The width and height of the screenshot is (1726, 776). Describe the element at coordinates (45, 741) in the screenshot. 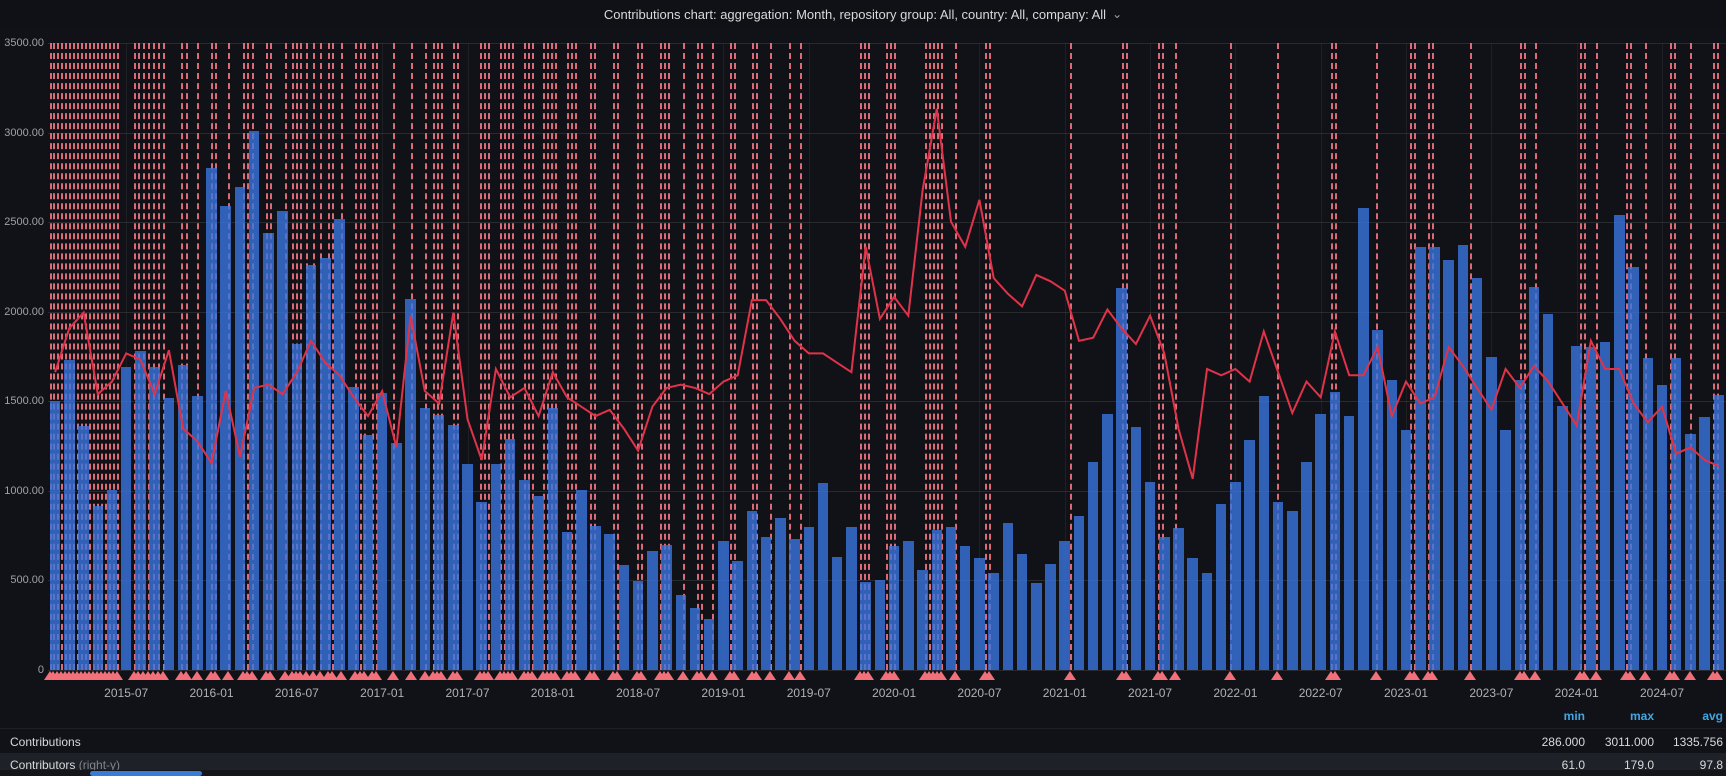

I see `legend-series-name: Contributions` at that location.